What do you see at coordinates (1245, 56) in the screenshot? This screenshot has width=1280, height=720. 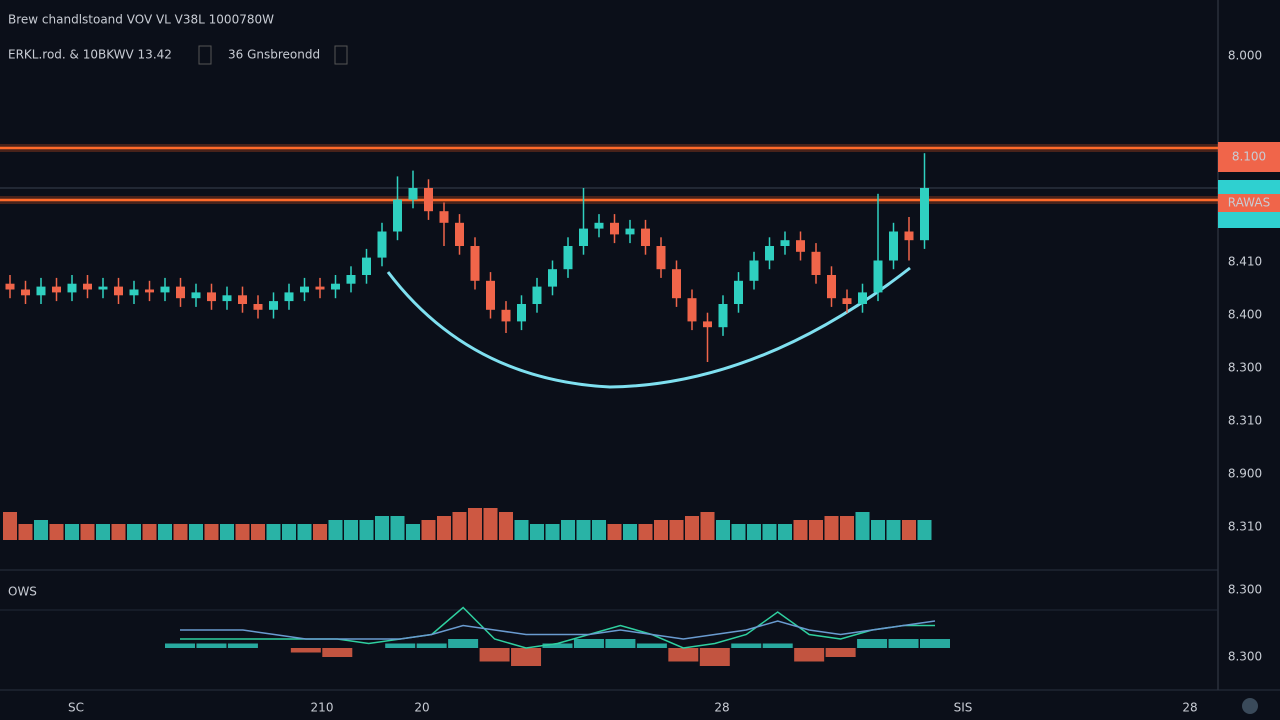 I see `price-label: 8.000` at bounding box center [1245, 56].